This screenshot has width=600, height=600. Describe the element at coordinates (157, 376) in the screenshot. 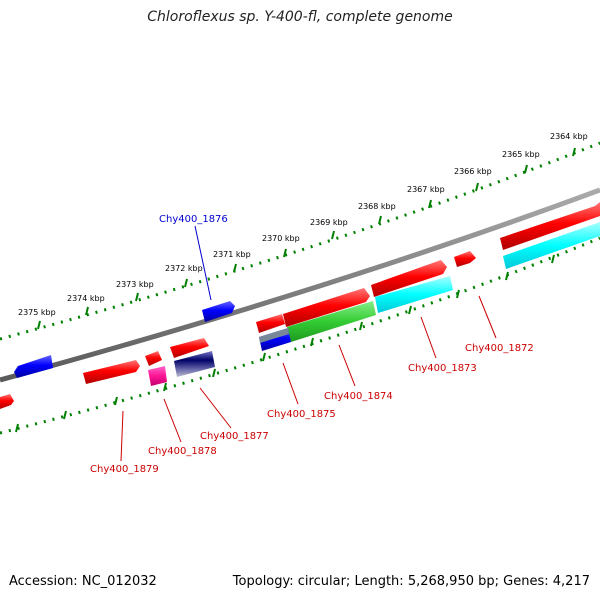

I see `gene-chy400-1878-feature` at that location.